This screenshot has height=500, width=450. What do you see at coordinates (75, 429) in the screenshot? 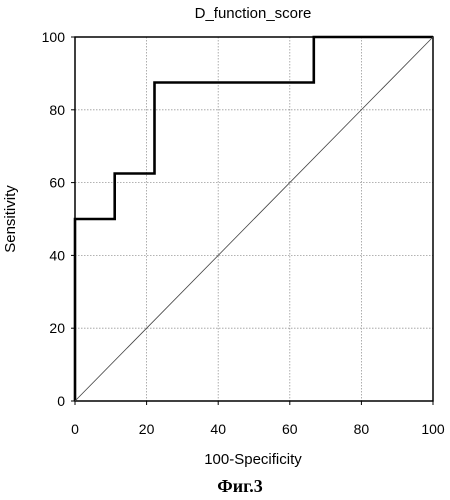
I see `x-tick-label: 0` at bounding box center [75, 429].